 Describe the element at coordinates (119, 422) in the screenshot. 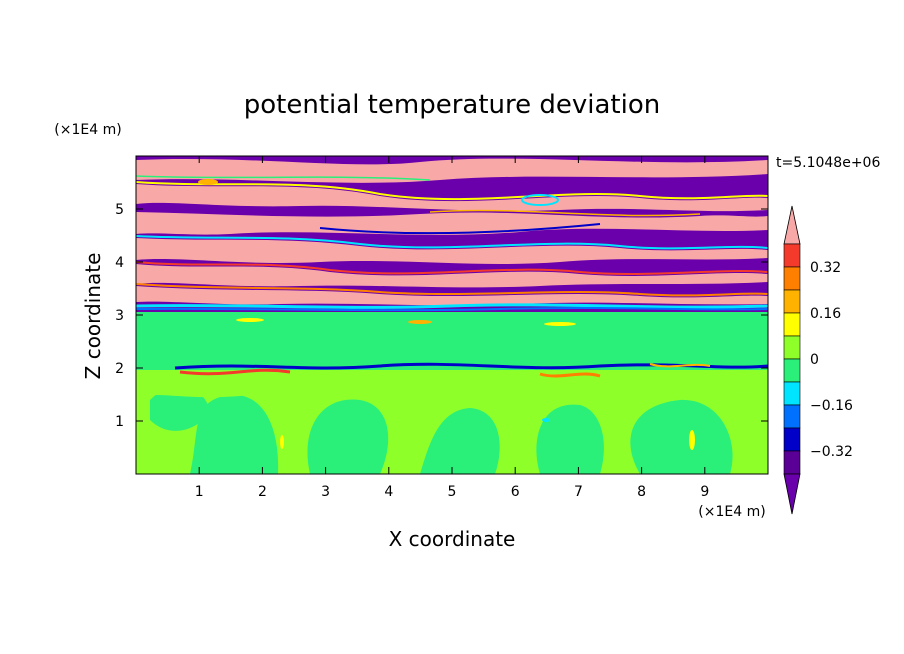

I see `y-tick-label: 1` at that location.